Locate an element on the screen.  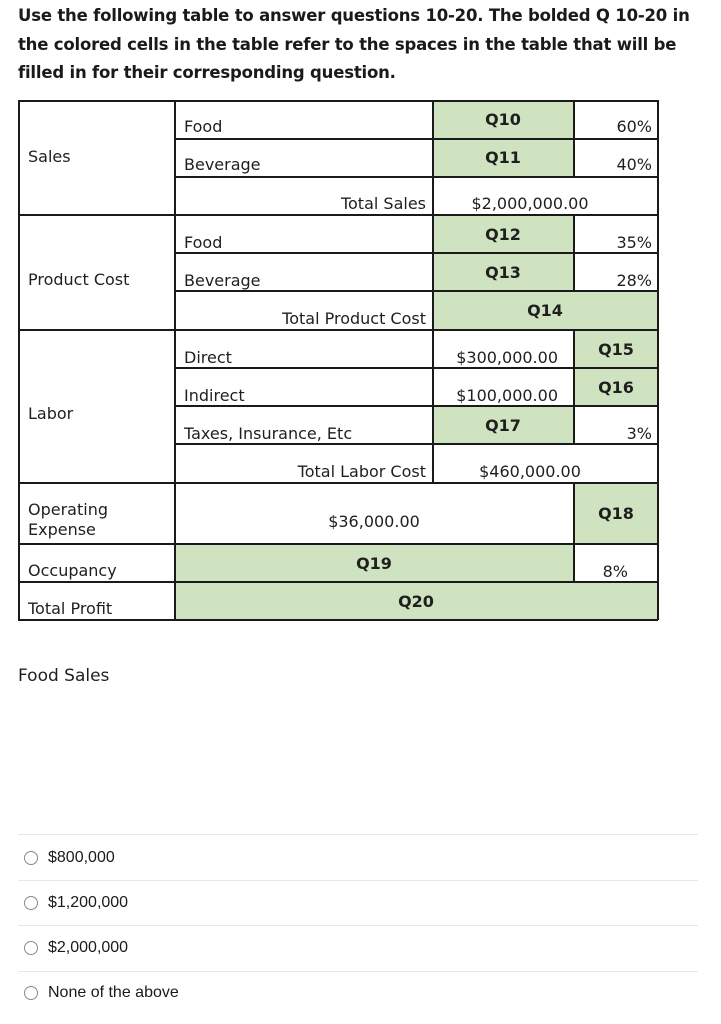
table-right-border is located at coordinates (658, 360).